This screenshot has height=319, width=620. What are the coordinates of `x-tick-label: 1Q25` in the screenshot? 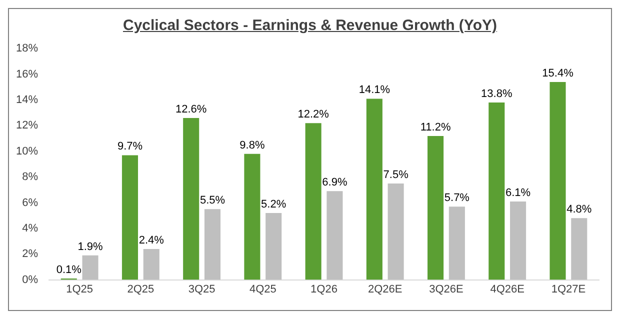 It's located at (80, 289).